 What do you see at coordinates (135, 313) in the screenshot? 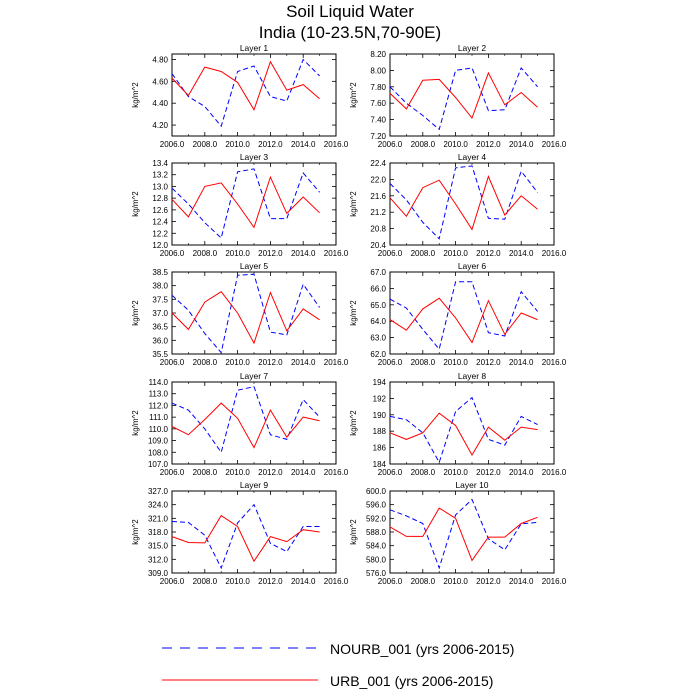
I see `y-axis-label-layer-5: kg/m^2` at bounding box center [135, 313].